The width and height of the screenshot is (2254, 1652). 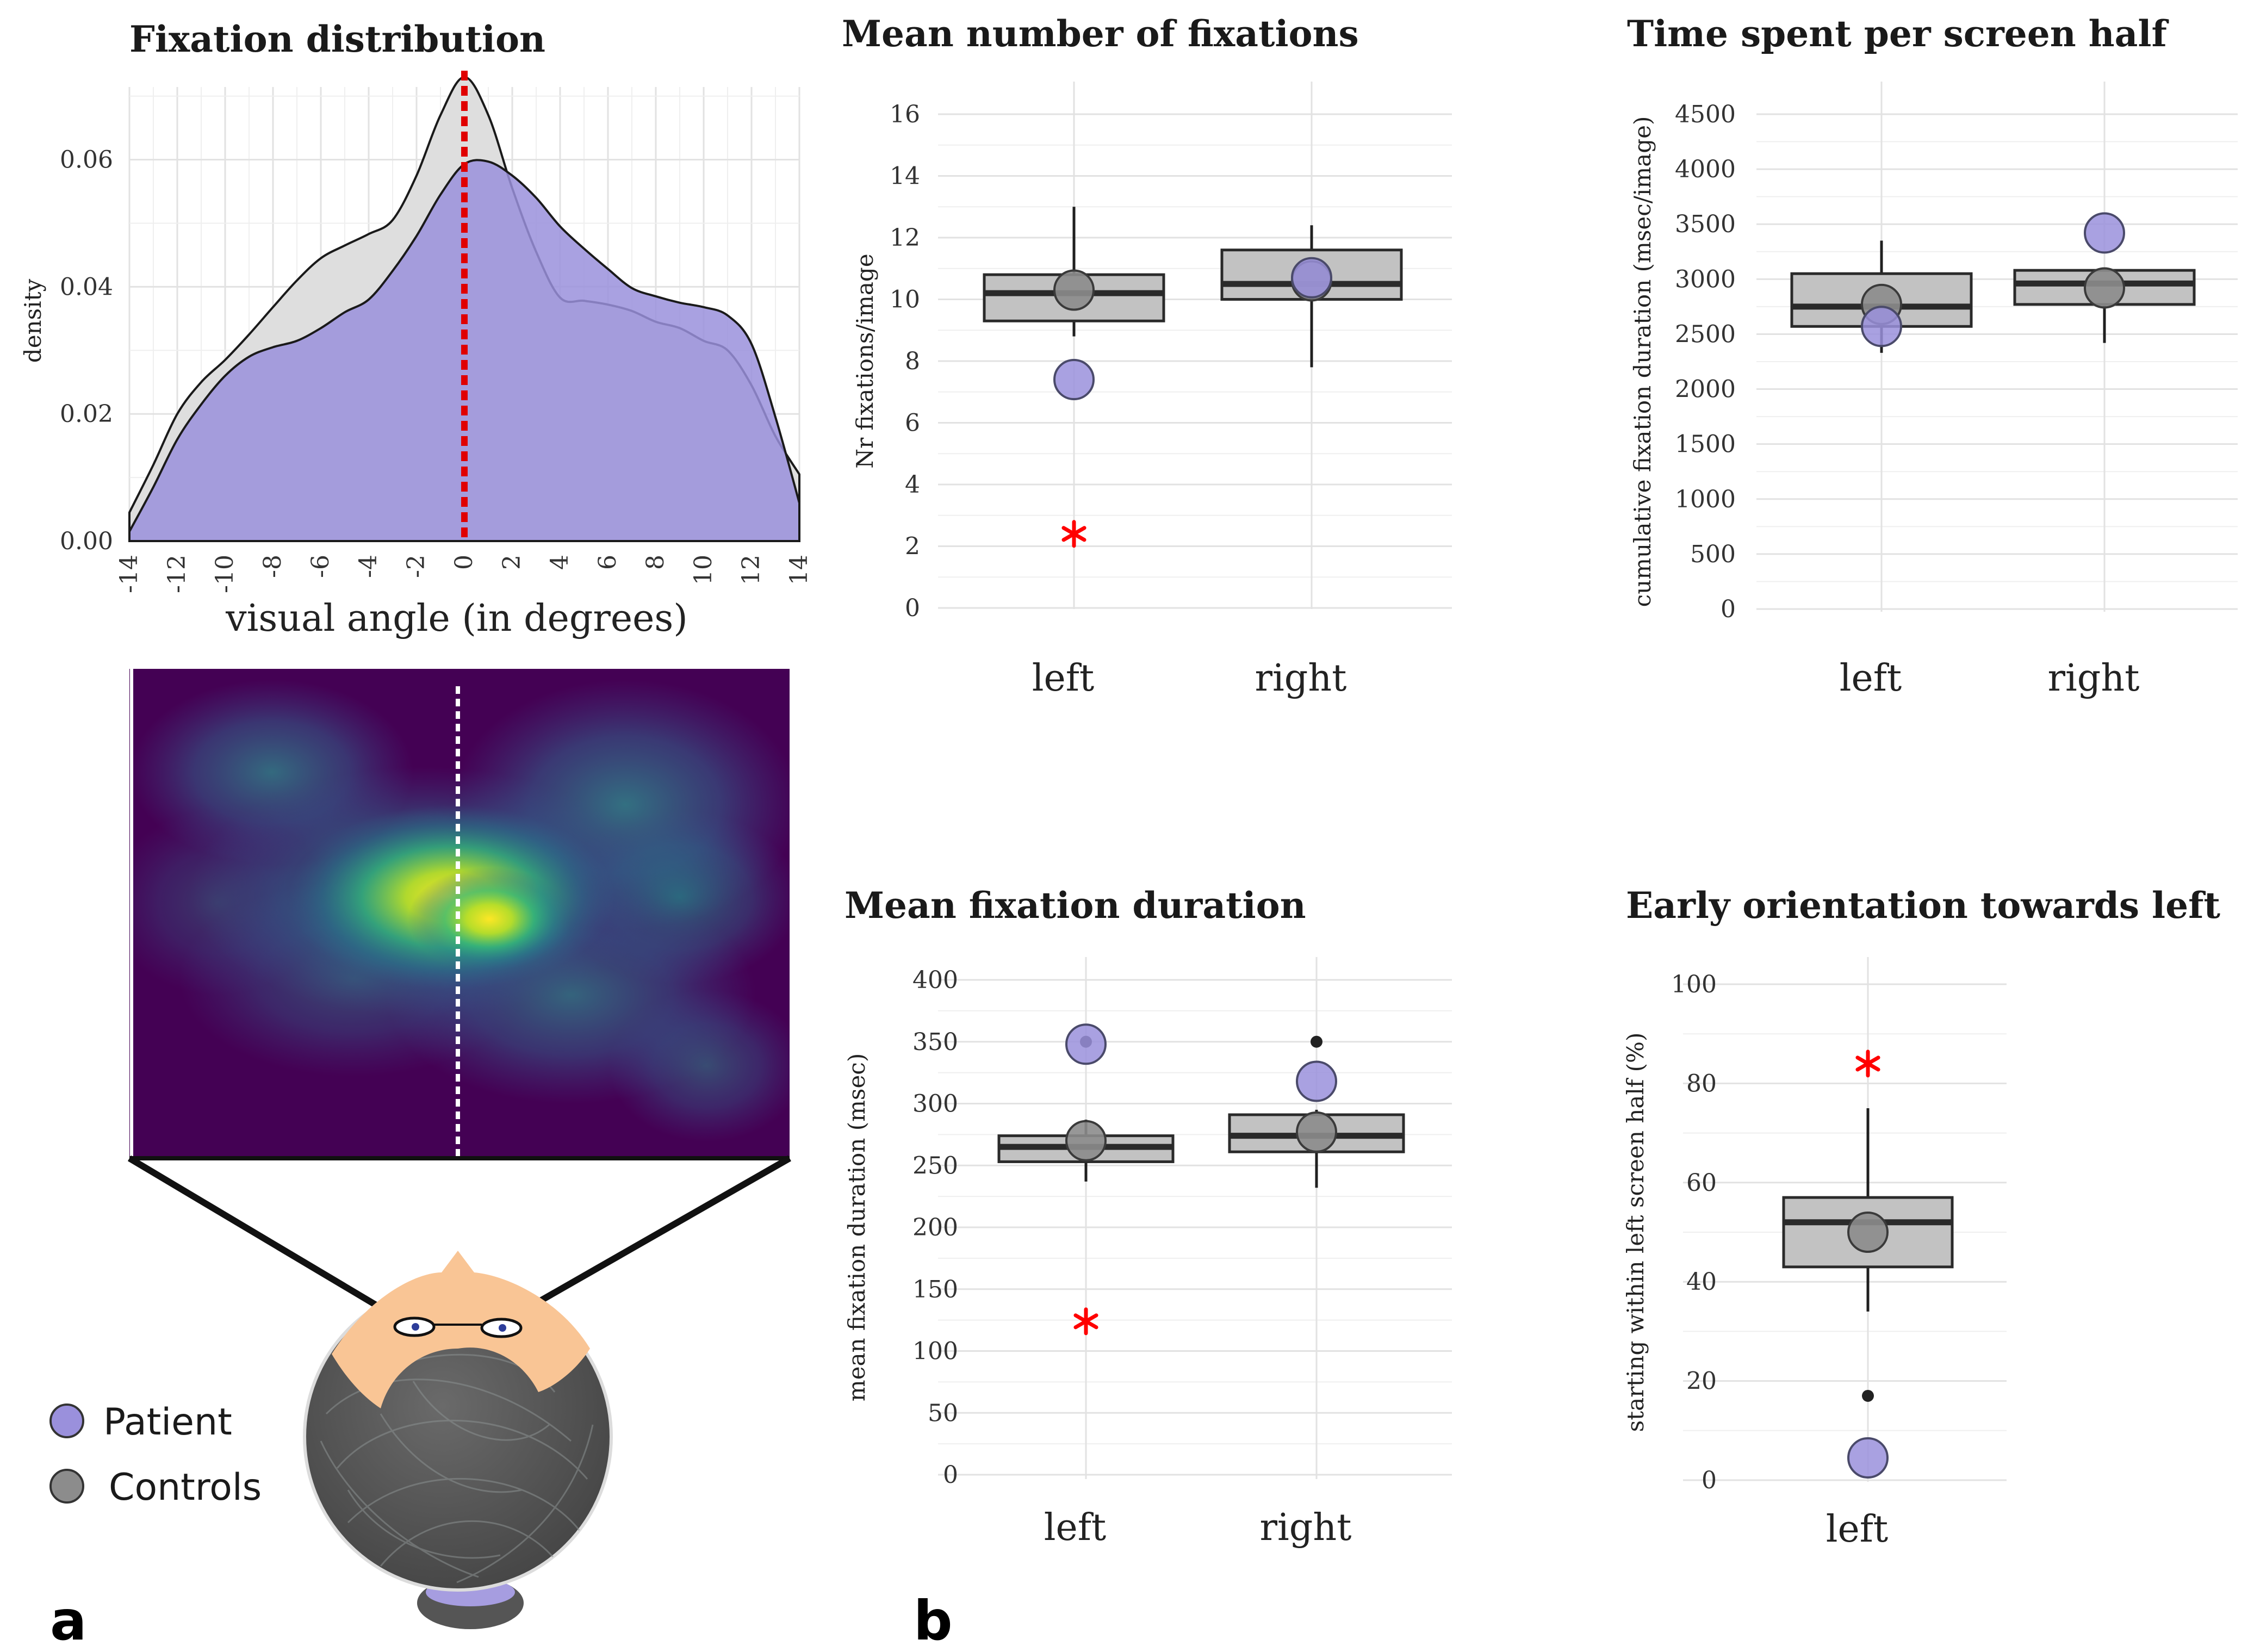 What do you see at coordinates (66, 1420) in the screenshot?
I see `legend-patient-icon` at bounding box center [66, 1420].